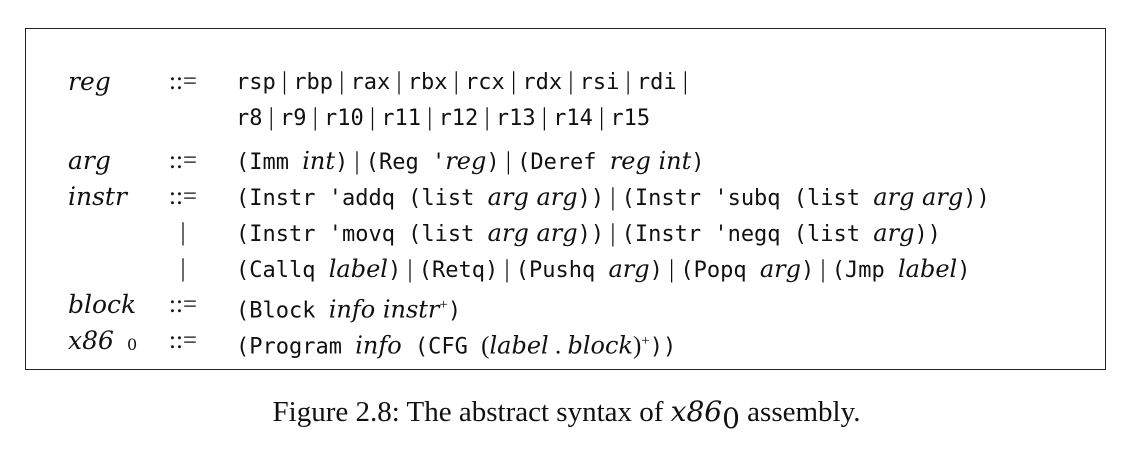 The width and height of the screenshot is (1133, 450). Describe the element at coordinates (441, 347) in the screenshot. I see `terminal-token: (CFG` at that location.